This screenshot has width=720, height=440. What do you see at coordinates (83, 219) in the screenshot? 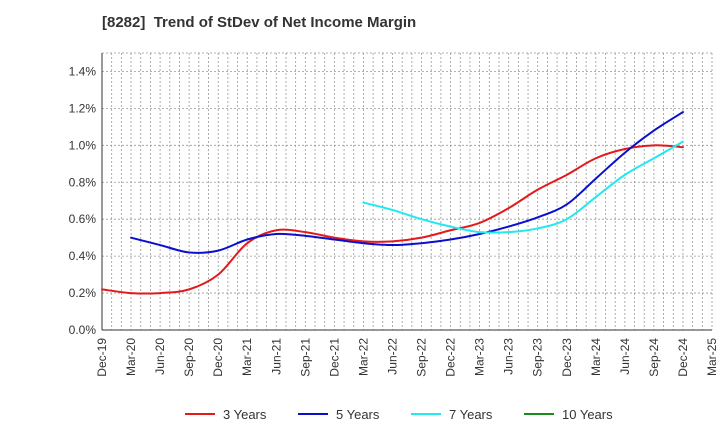
I see `y-tick-label: 0.6%` at bounding box center [83, 219].